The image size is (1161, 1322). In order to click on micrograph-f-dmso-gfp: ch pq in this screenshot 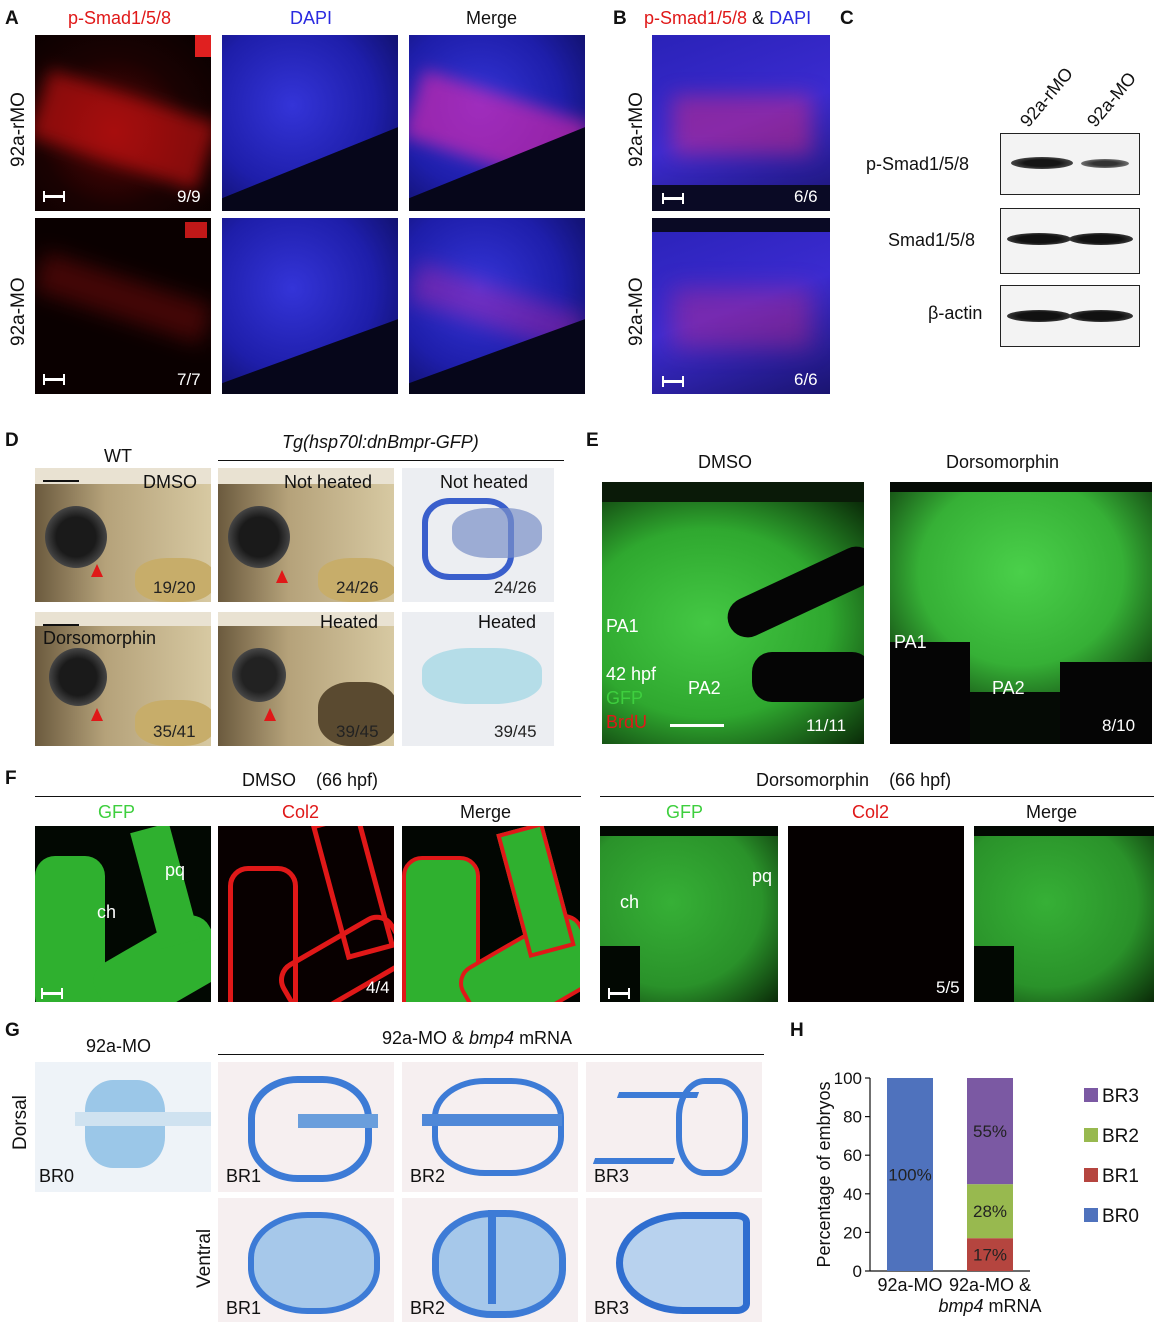, I will do `click(123, 914)`.